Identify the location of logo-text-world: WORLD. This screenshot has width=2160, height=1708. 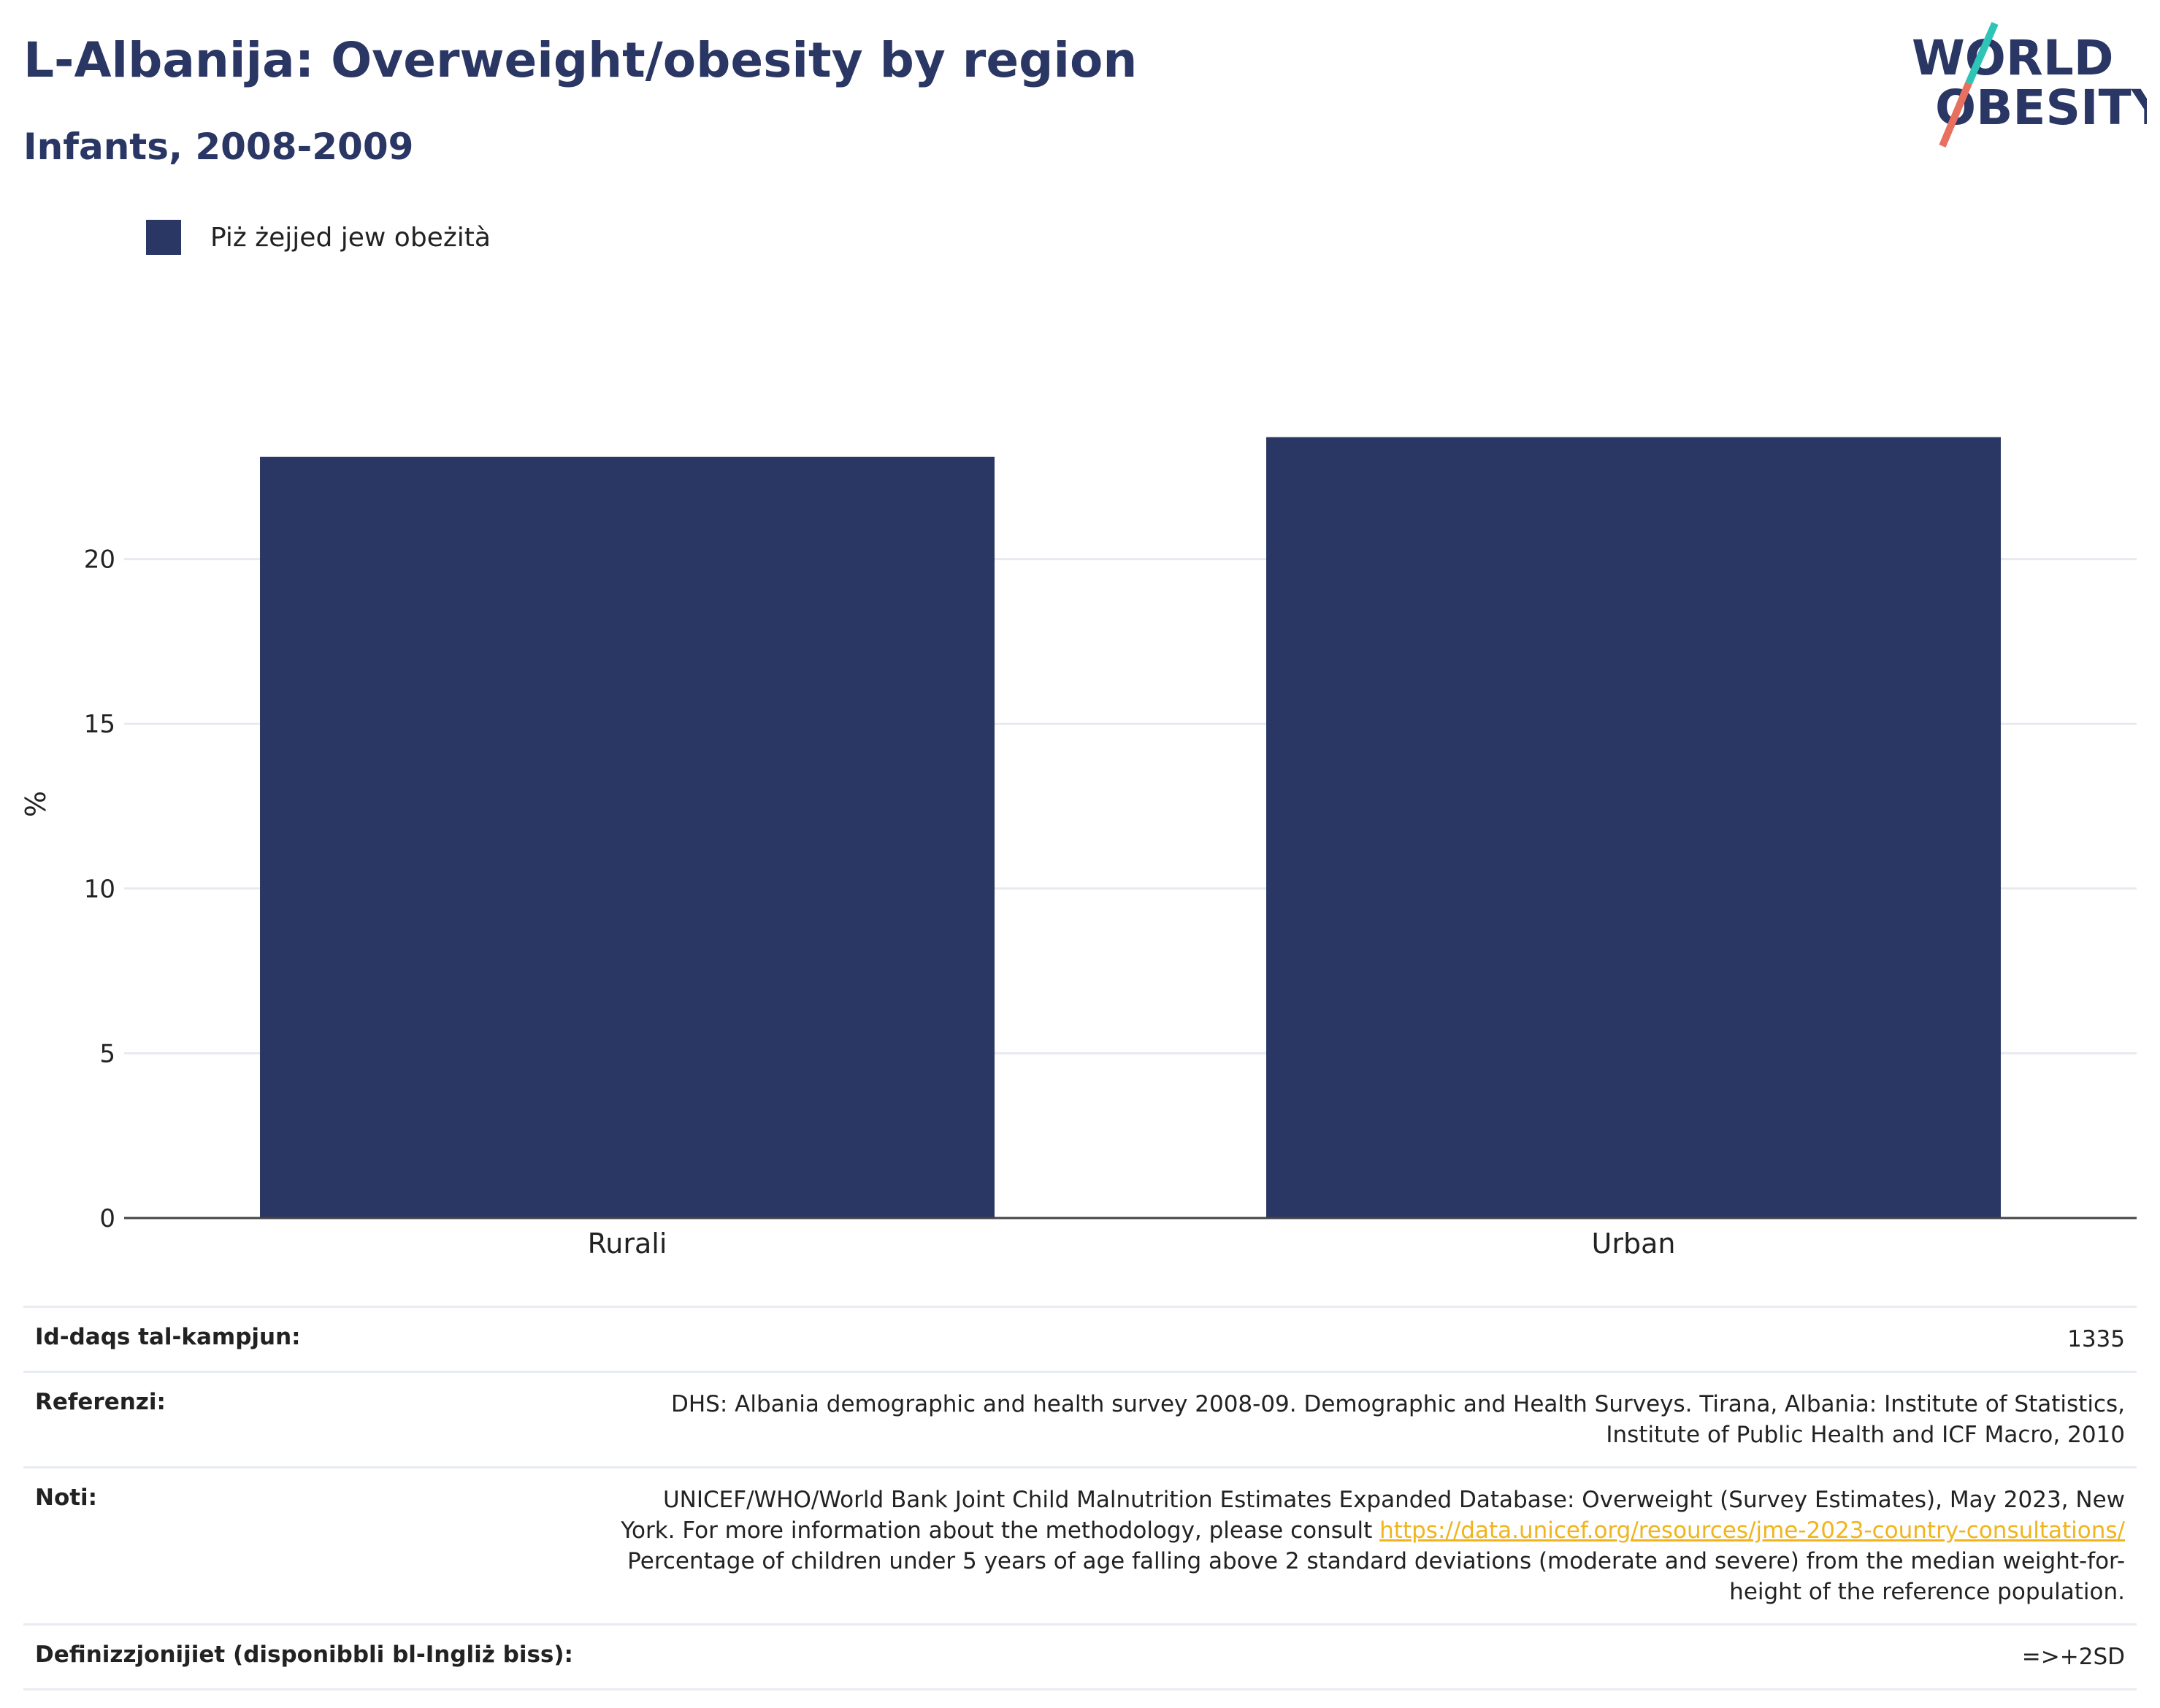
(2013, 58).